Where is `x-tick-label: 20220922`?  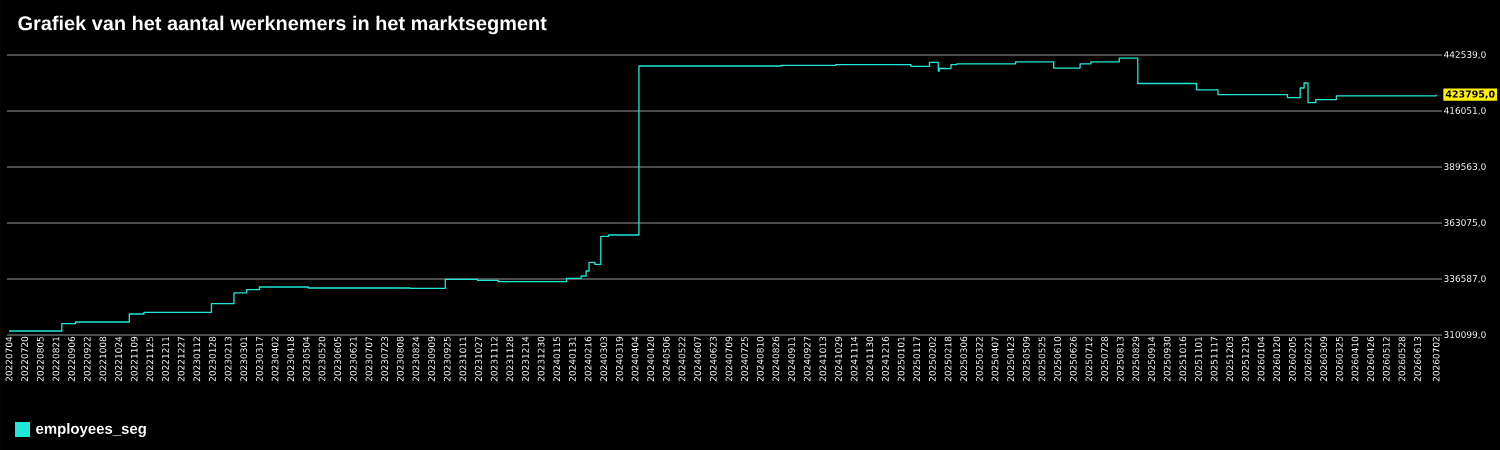
x-tick-label: 20220922 is located at coordinates (87, 359).